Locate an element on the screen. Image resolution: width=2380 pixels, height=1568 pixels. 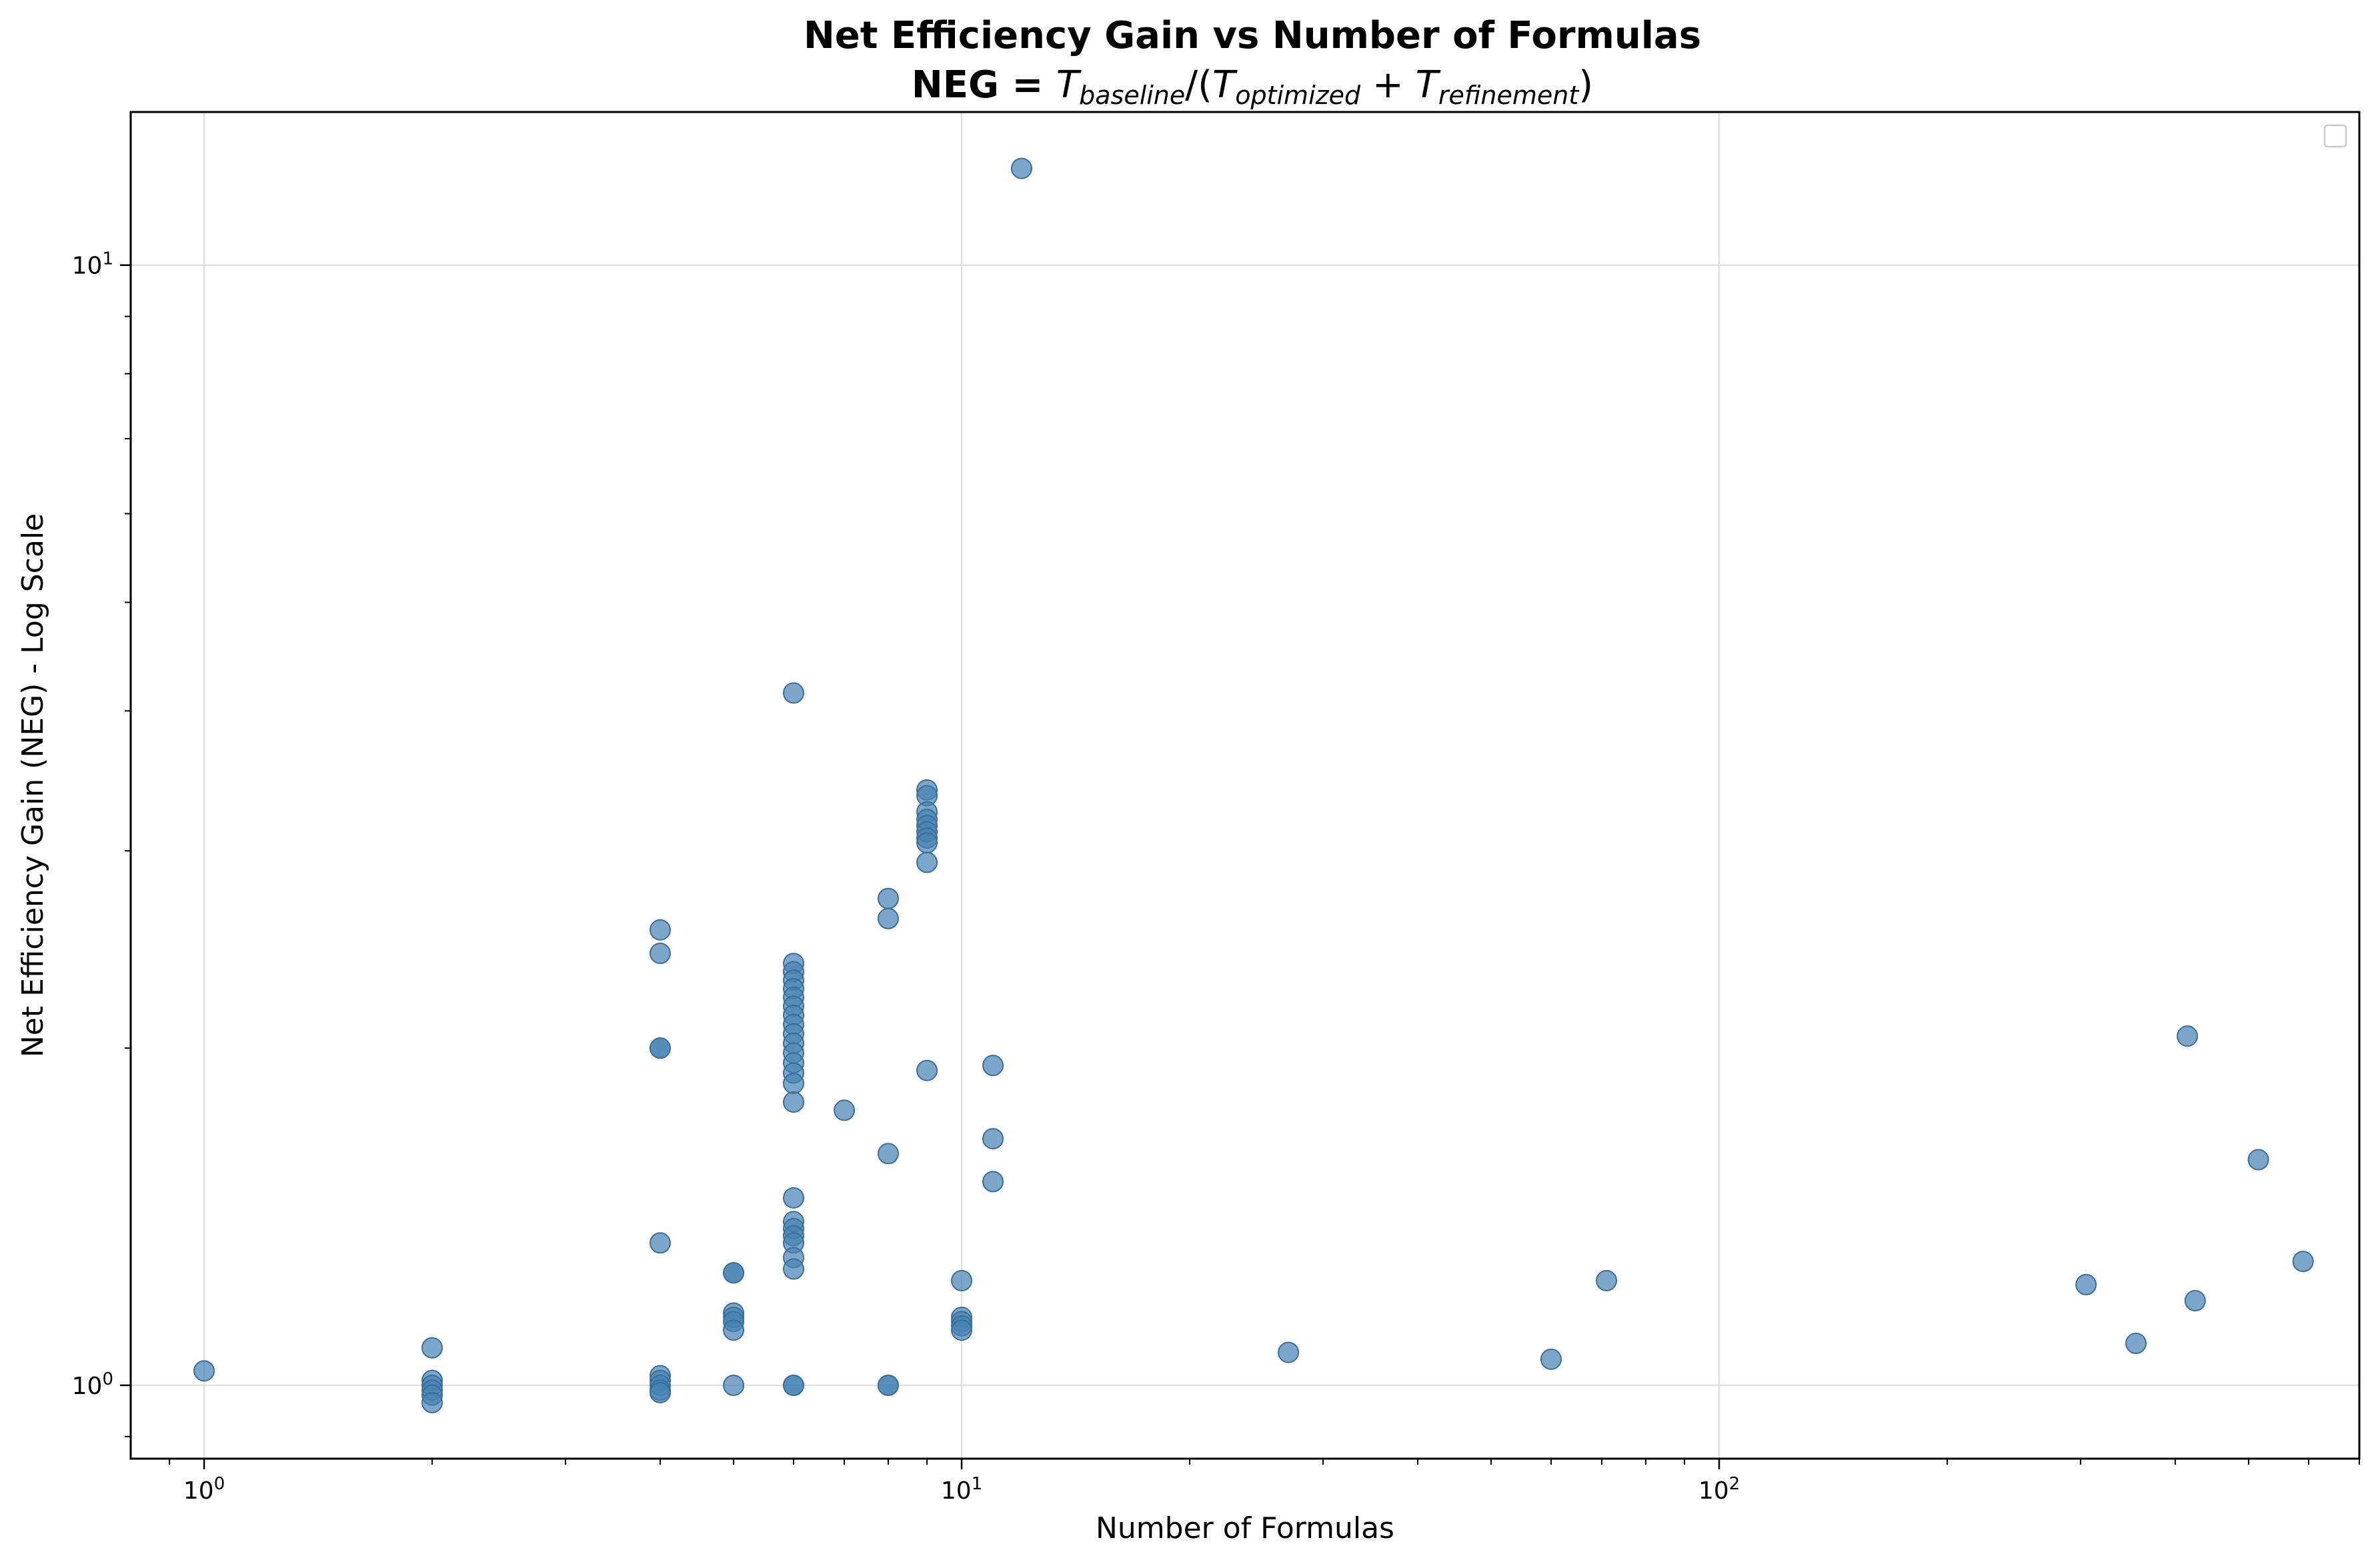
subtitle-sub-refinement: refinement is located at coordinates (1509, 95).